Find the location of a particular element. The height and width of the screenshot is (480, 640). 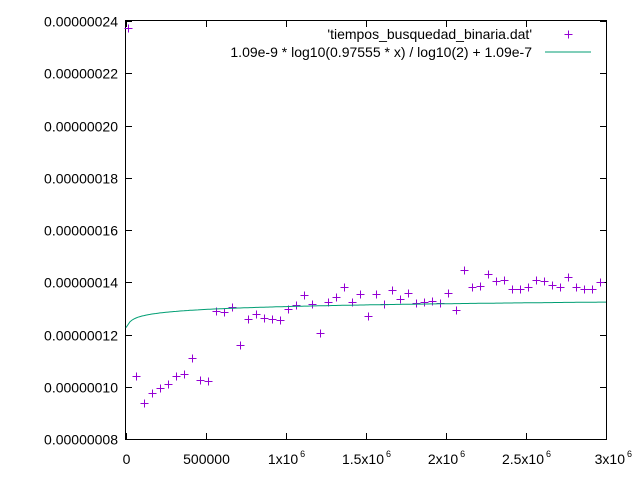

legend-plus-marker is located at coordinates (568, 34).